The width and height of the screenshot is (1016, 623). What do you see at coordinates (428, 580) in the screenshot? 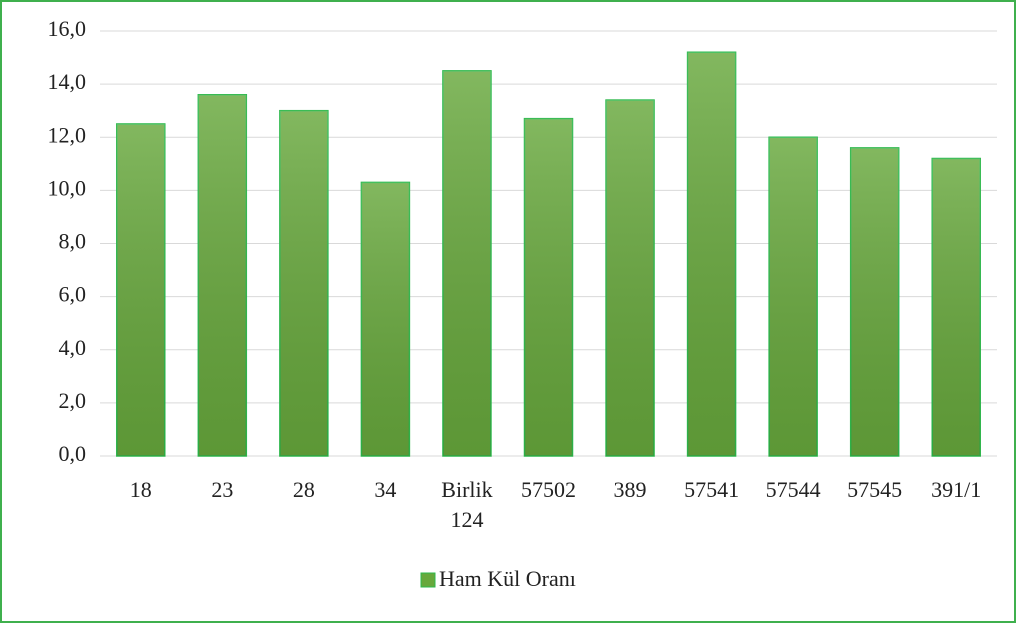
I see `legend-swatch` at bounding box center [428, 580].